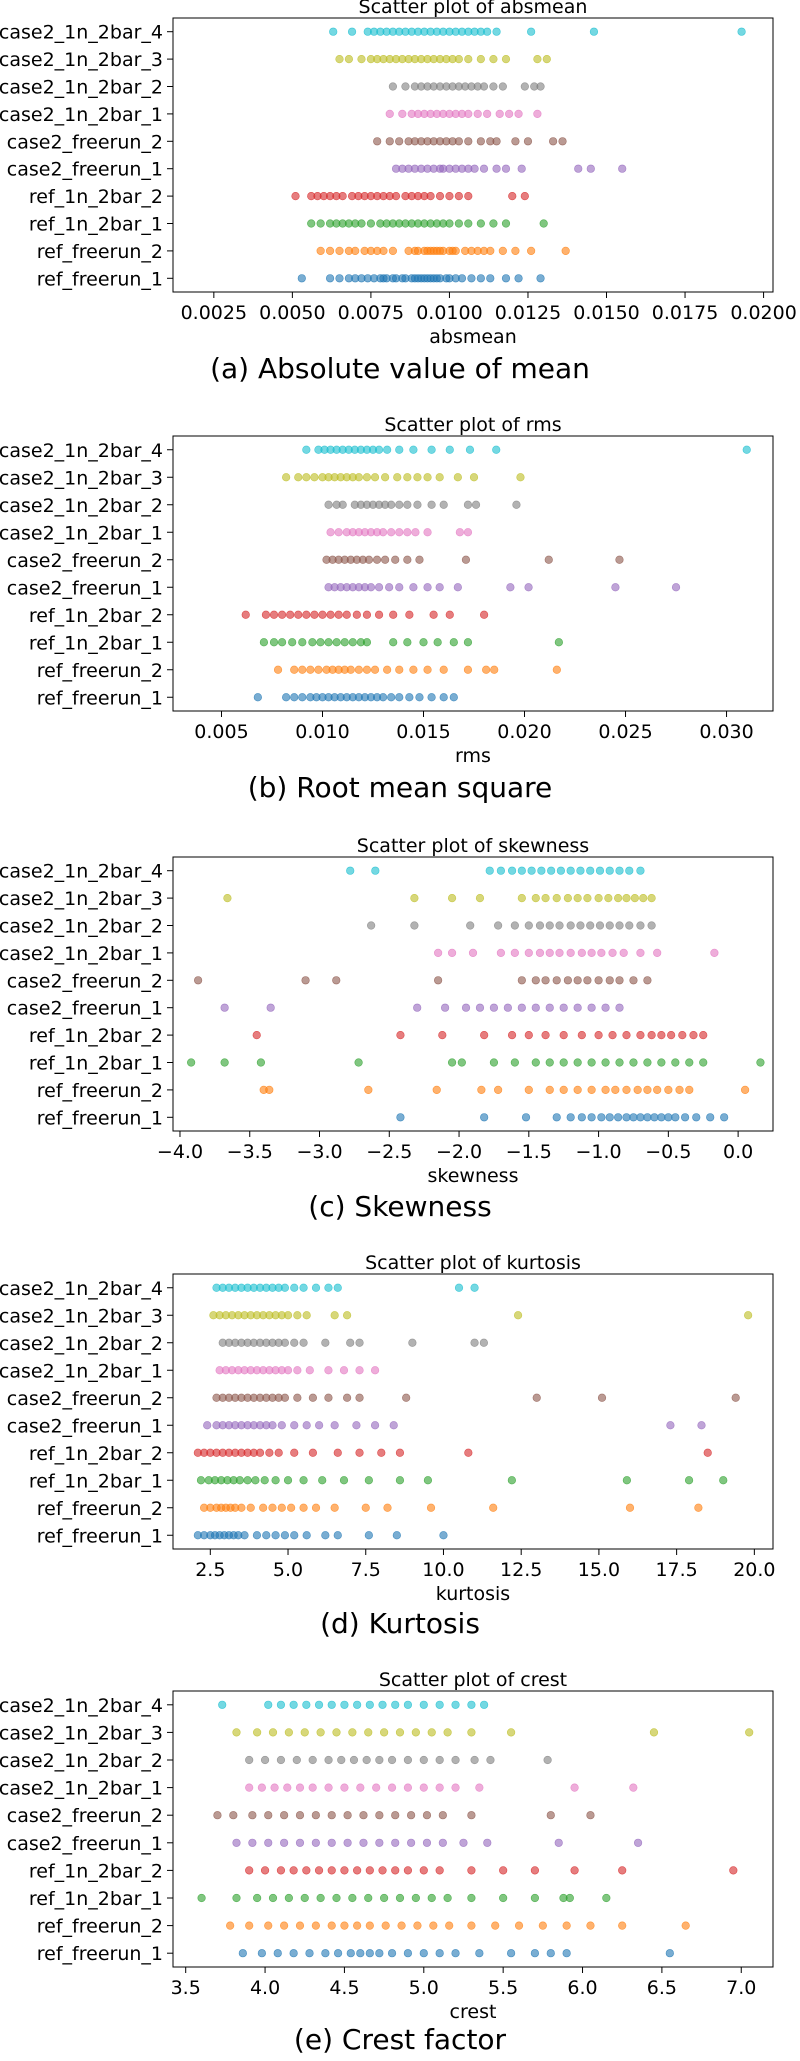 This screenshot has width=800, height=2061. What do you see at coordinates (100, 698) in the screenshot?
I see `y-tick-label: ref_freerun_1` at bounding box center [100, 698].